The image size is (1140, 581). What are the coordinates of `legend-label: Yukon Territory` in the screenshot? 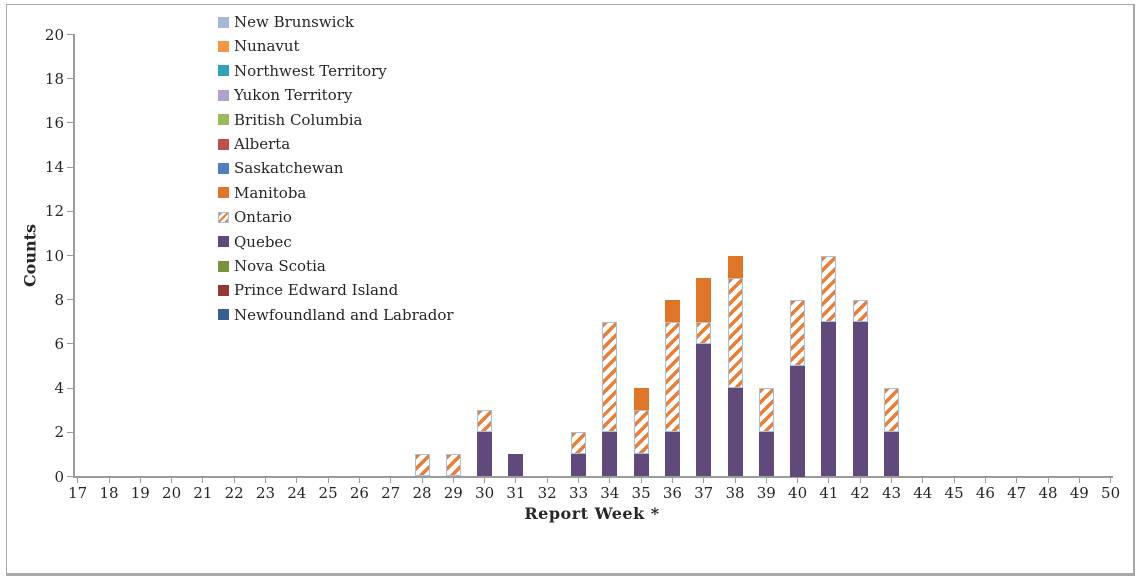 It's located at (293, 95).